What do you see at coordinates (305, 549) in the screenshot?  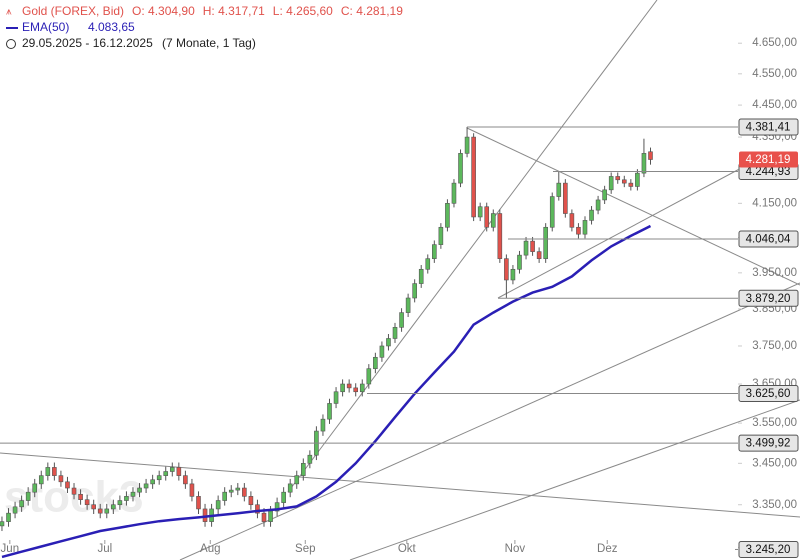 I see `x-tick-label: Sep` at bounding box center [305, 549].